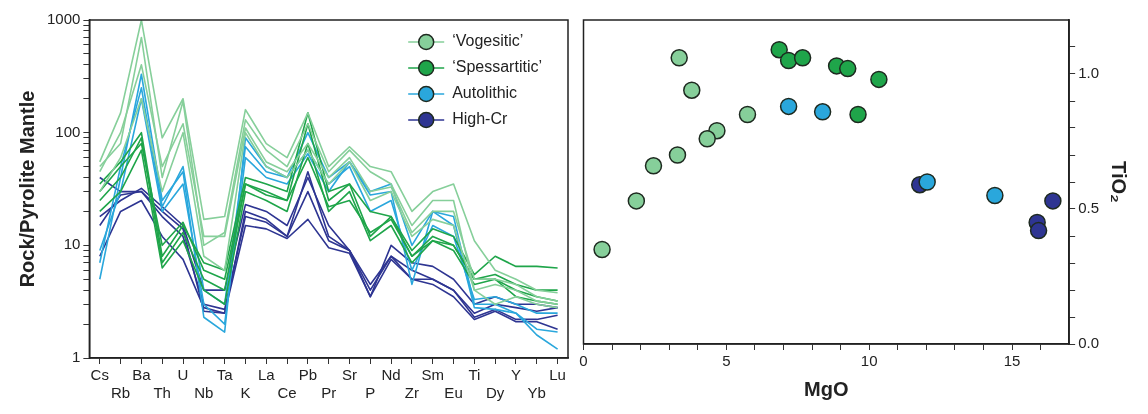 The height and width of the screenshot is (414, 1148). Describe the element at coordinates (1089, 73) in the screenshot. I see `y2-tick-label: 1.0` at that location.